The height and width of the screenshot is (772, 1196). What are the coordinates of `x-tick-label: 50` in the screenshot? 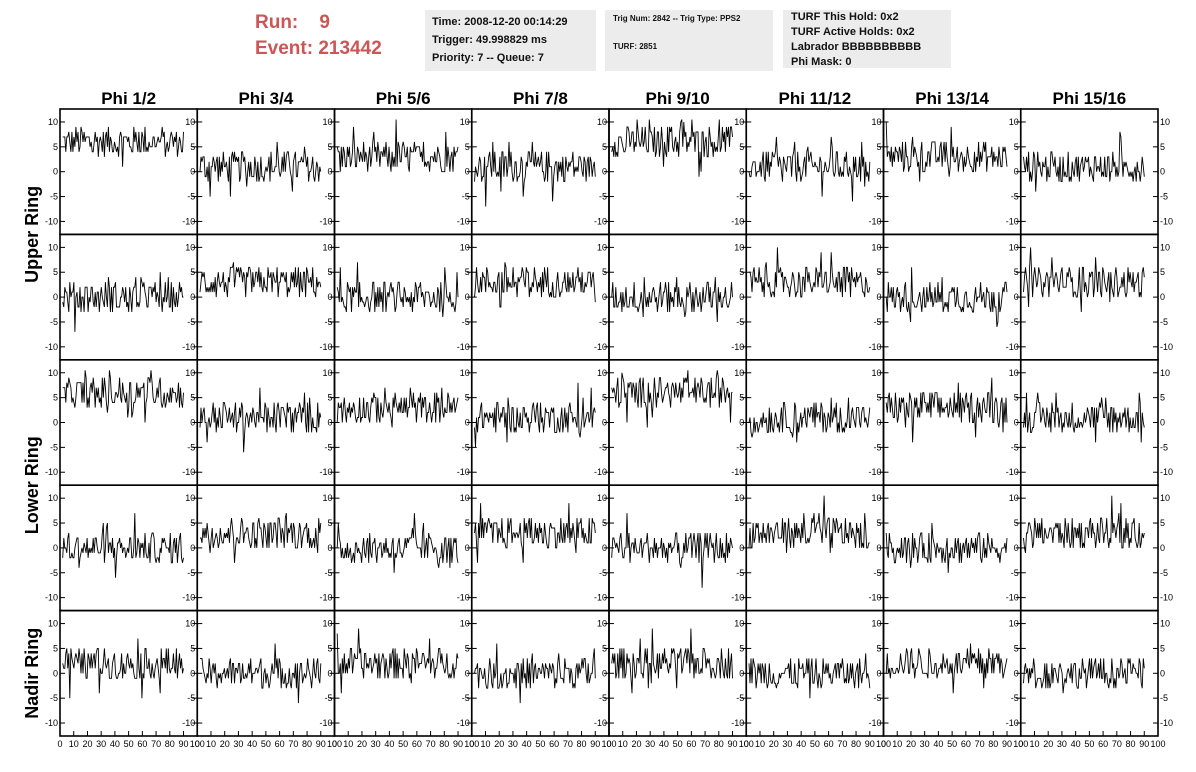 It's located at (678, 744).